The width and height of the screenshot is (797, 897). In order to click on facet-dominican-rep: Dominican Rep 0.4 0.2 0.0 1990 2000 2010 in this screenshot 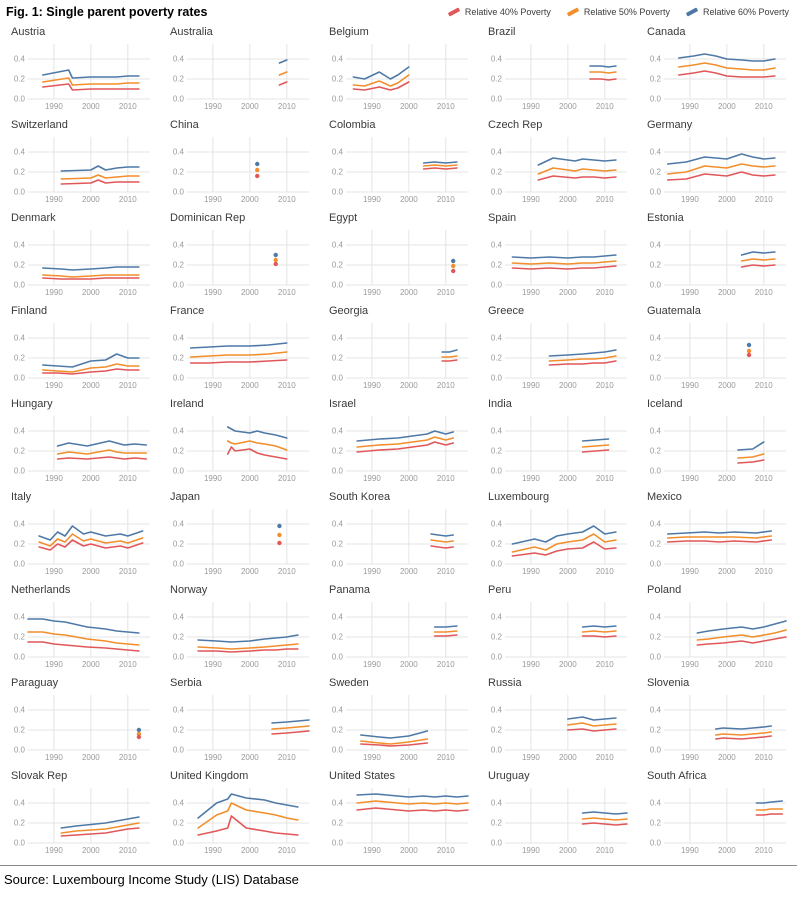, I will do `click(240, 255)`.